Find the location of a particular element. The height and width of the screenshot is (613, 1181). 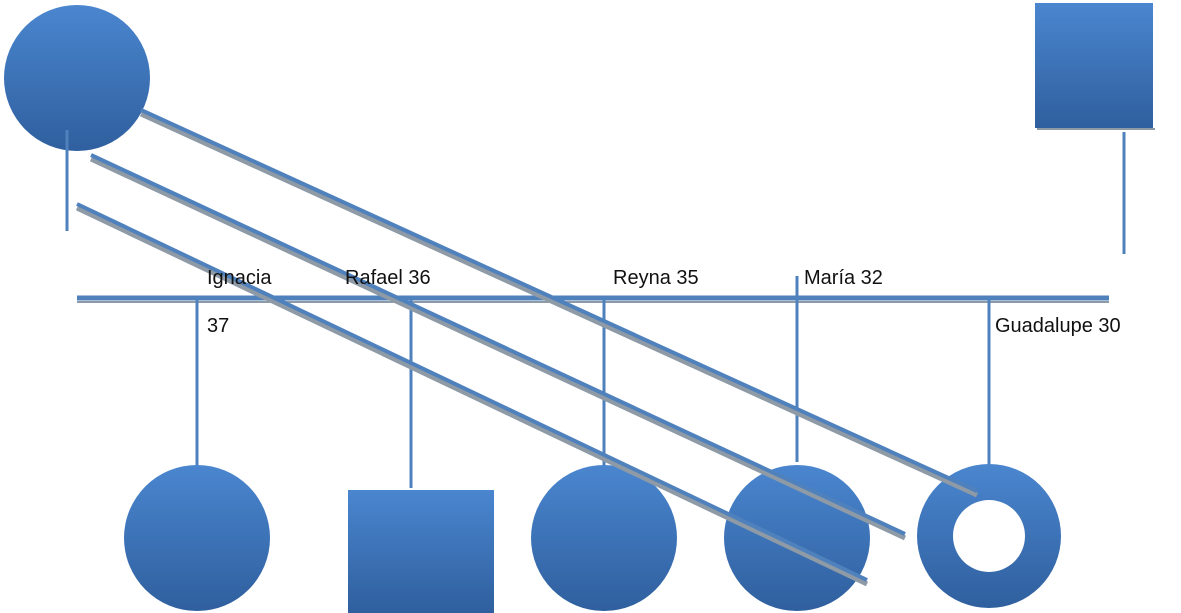

child-reyna-circle-icon is located at coordinates (604, 538).